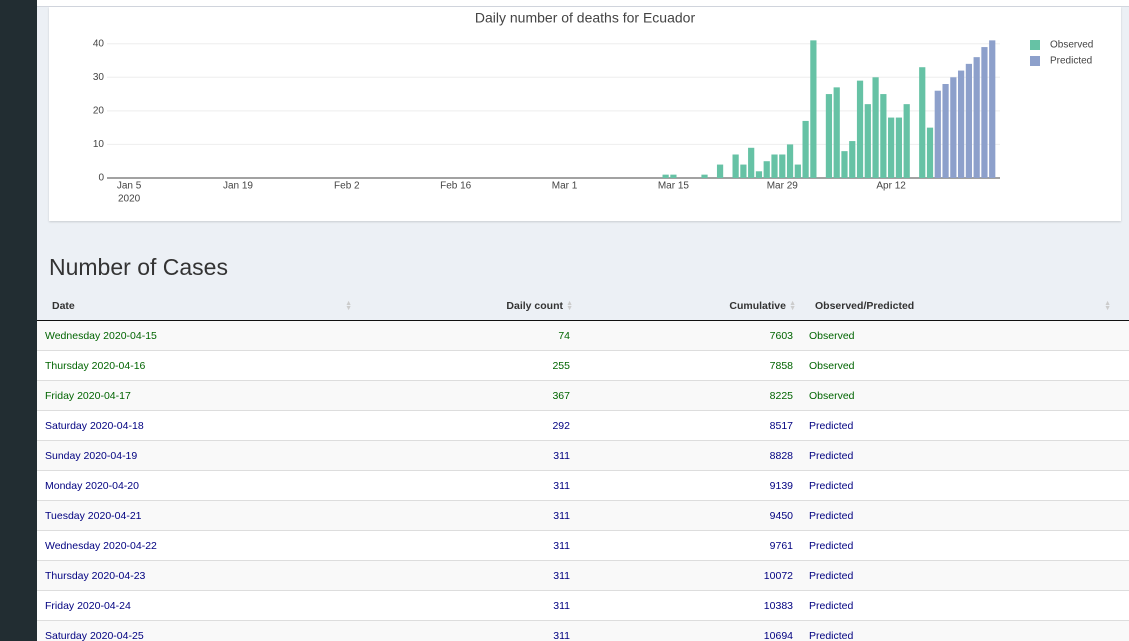 This screenshot has width=1129, height=641. What do you see at coordinates (203, 425) in the screenshot?
I see `table-cell: Saturday 2020-04-18` at bounding box center [203, 425].